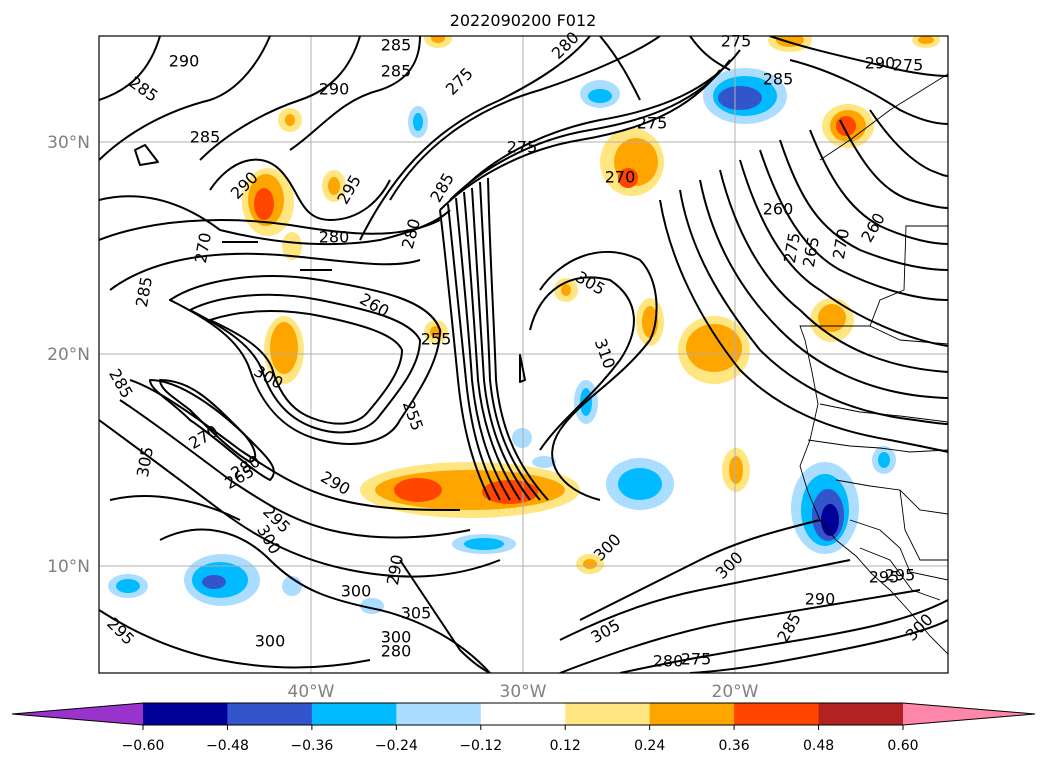 Image resolution: width=1047 pixels, height=765 pixels. What do you see at coordinates (396, 746) in the screenshot?
I see `colorbar-tick-label: −0.24` at bounding box center [396, 746].